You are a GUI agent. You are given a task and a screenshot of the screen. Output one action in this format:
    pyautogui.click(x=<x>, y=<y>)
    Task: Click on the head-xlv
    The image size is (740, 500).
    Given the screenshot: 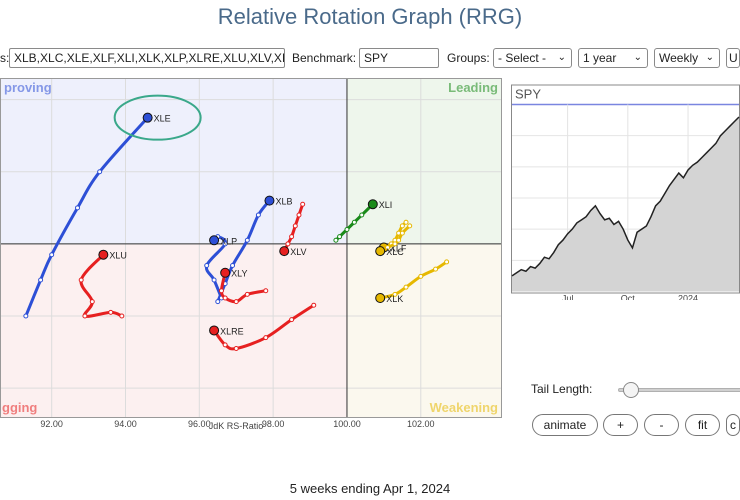 What is the action you would take?
    pyautogui.click(x=284, y=251)
    